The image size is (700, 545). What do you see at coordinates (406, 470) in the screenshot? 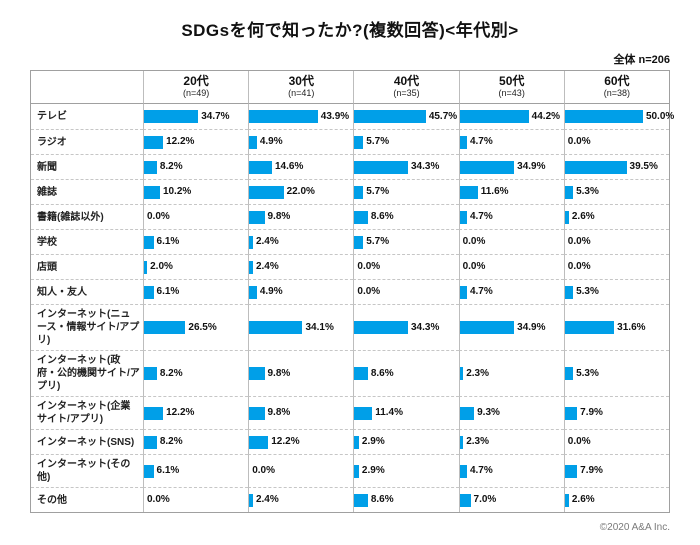
I see `bar-cell: 2.9%` at bounding box center [406, 470].